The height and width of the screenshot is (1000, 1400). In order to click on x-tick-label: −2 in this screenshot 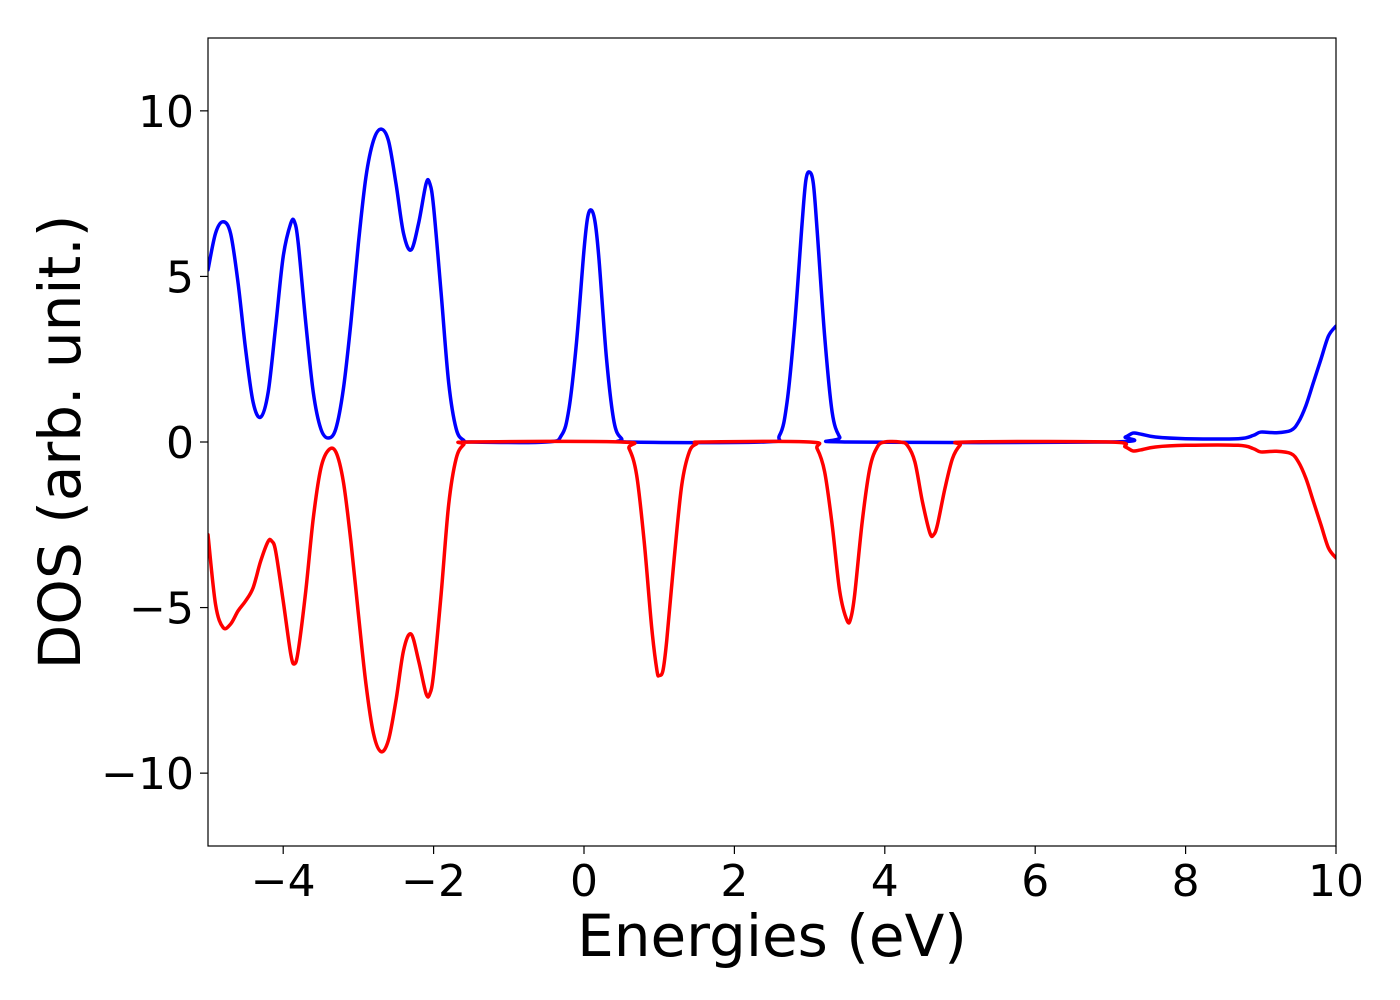, I will do `click(433, 881)`.